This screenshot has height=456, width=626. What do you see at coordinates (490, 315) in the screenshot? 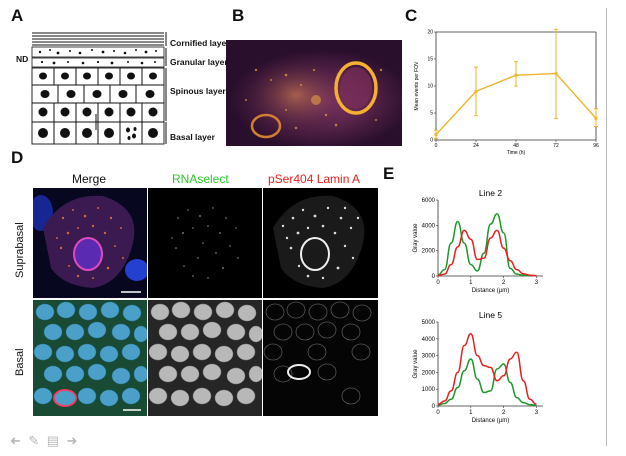
I see `chart-title: Line 5` at bounding box center [490, 315].